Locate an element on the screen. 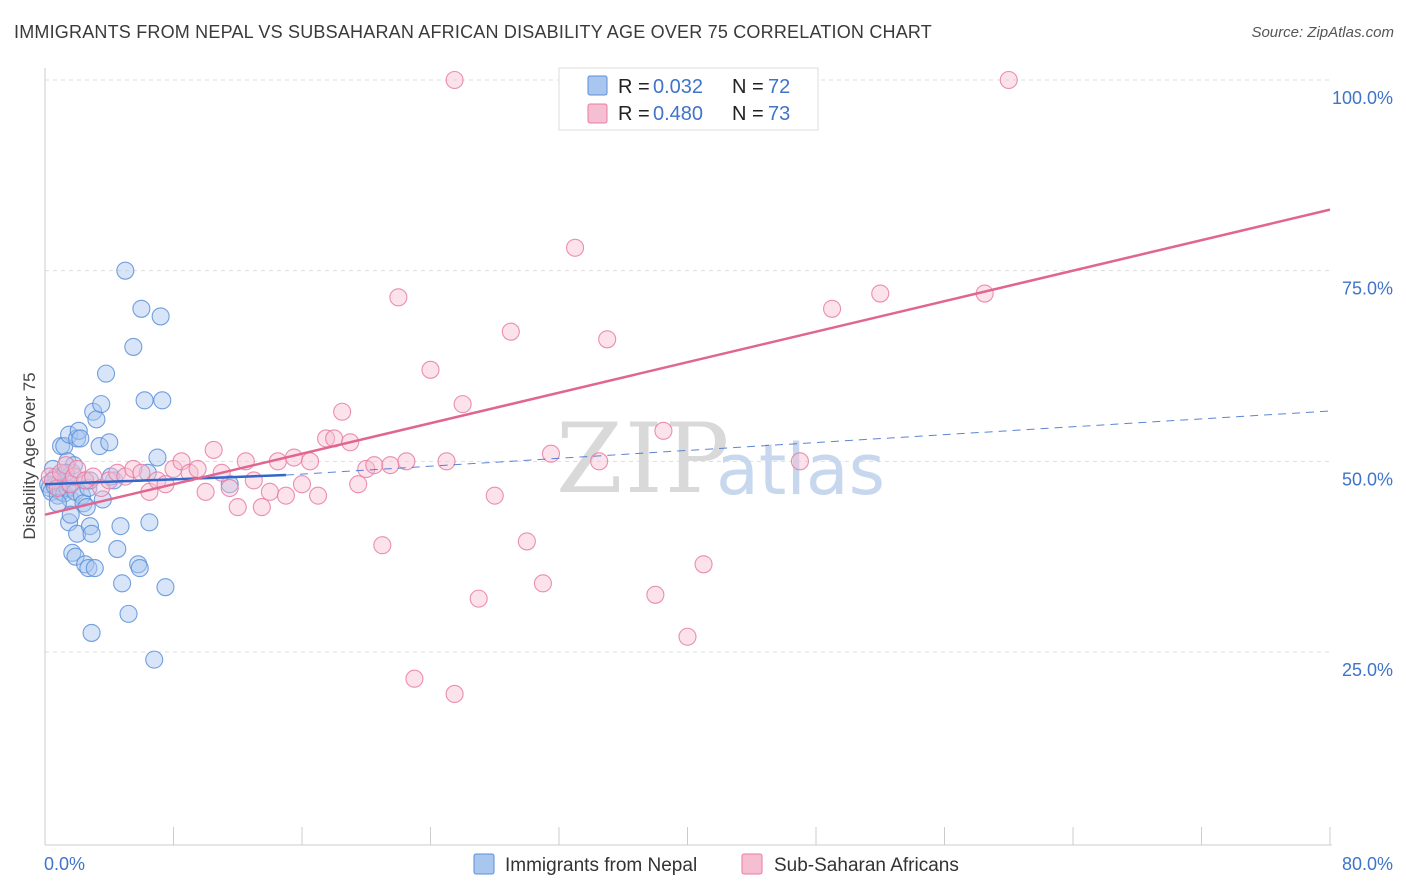 The image size is (1406, 892). x-tick-label: 0.0% is located at coordinates (64, 864).